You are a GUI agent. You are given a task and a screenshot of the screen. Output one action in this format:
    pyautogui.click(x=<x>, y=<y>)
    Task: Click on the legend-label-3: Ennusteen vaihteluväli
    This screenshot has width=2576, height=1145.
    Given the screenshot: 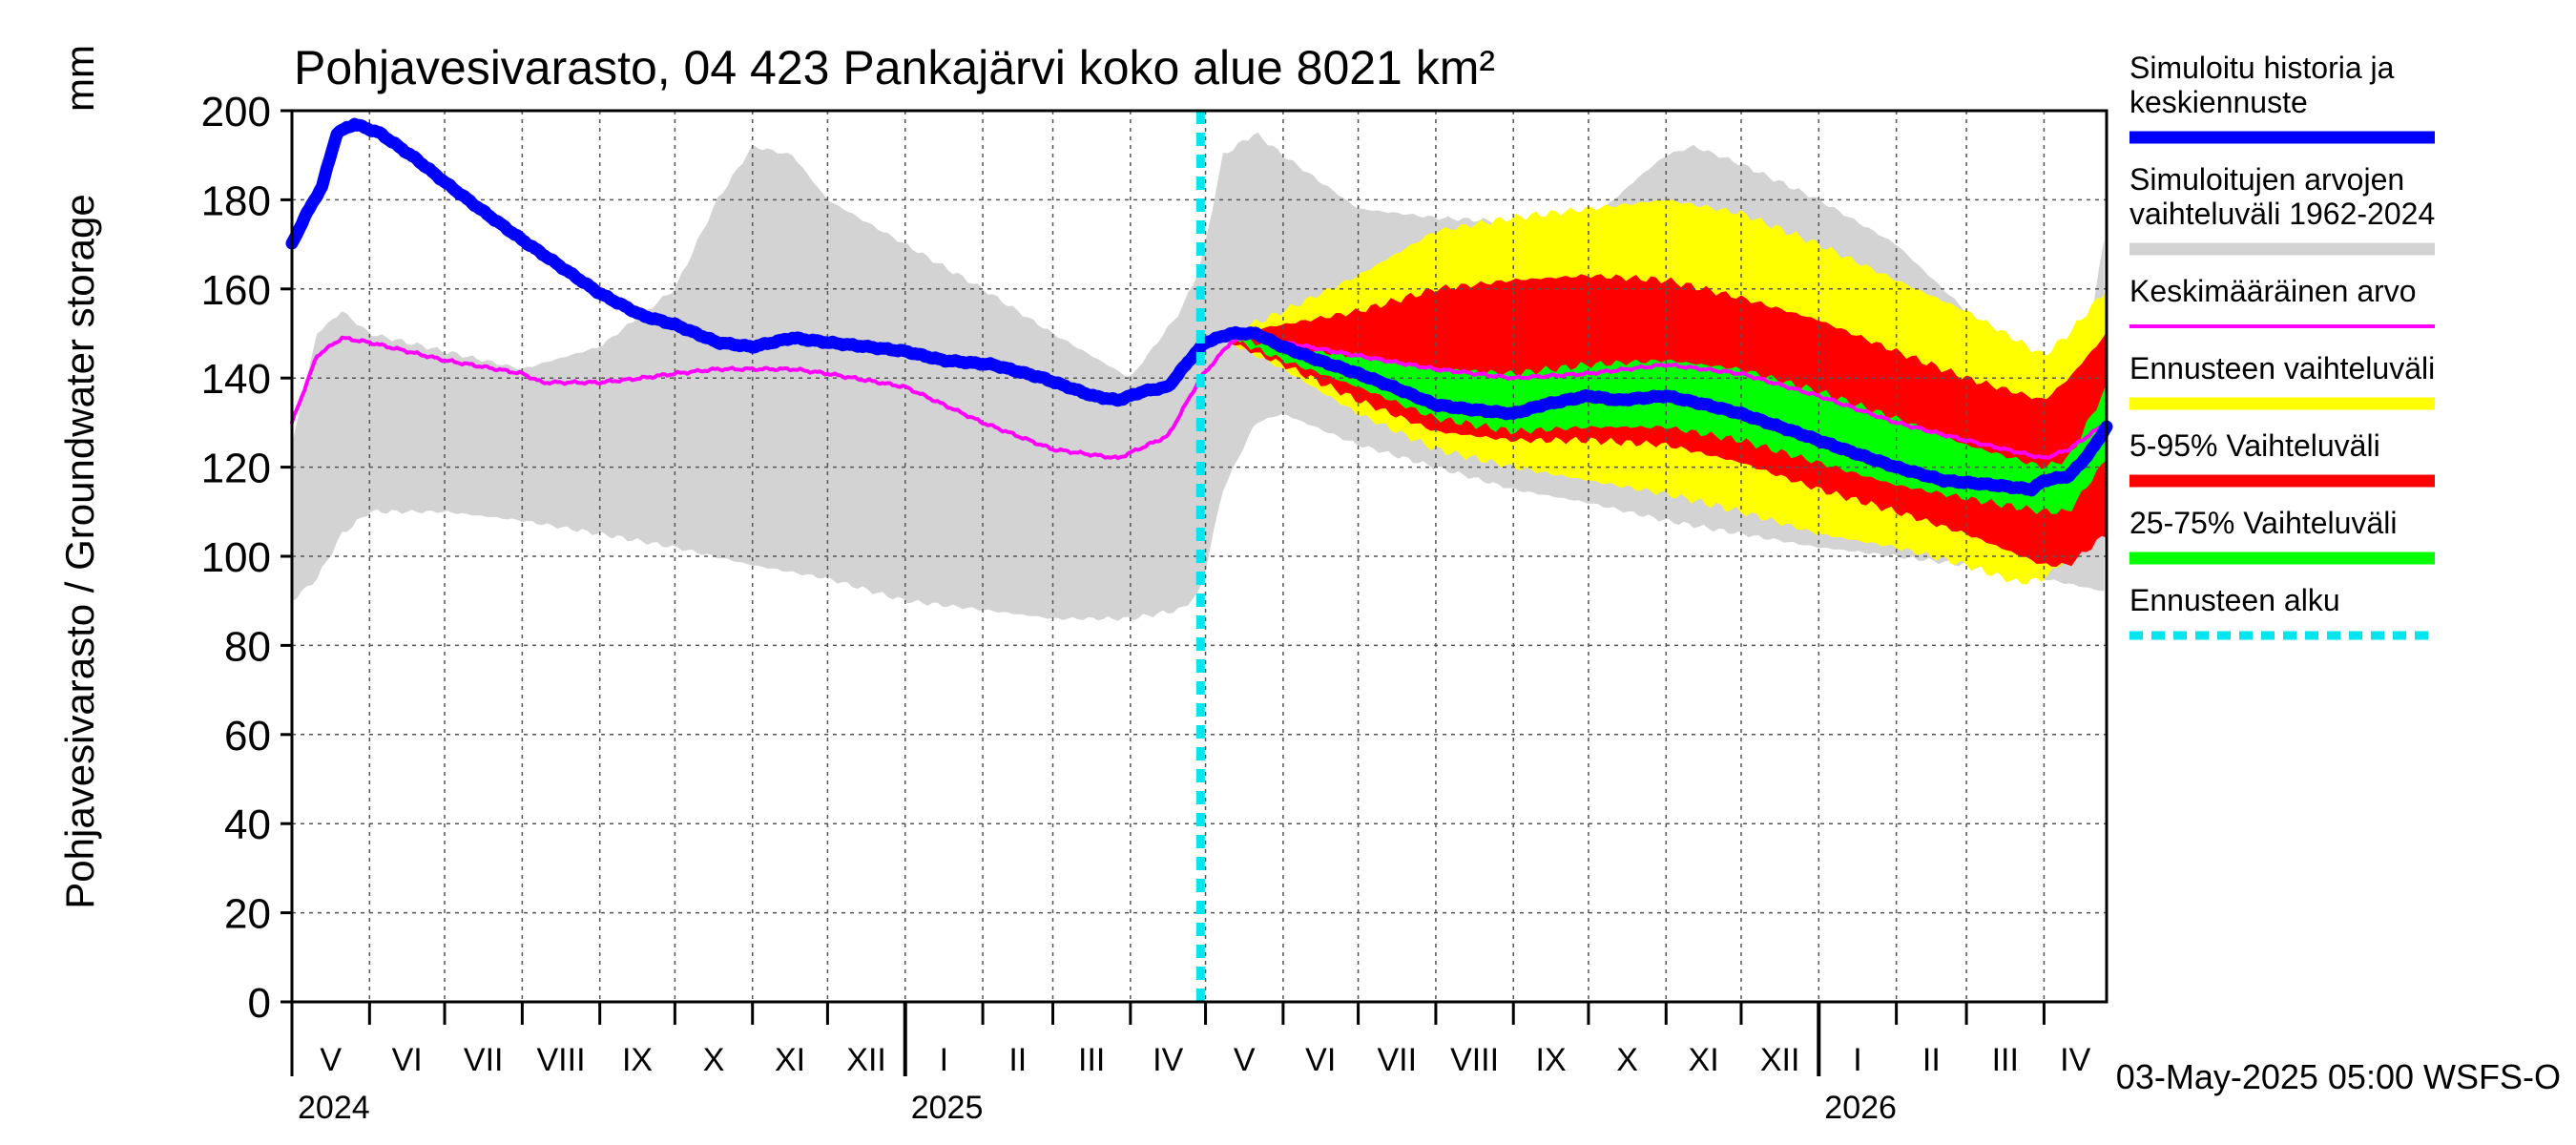 What is the action you would take?
    pyautogui.click(x=2282, y=368)
    